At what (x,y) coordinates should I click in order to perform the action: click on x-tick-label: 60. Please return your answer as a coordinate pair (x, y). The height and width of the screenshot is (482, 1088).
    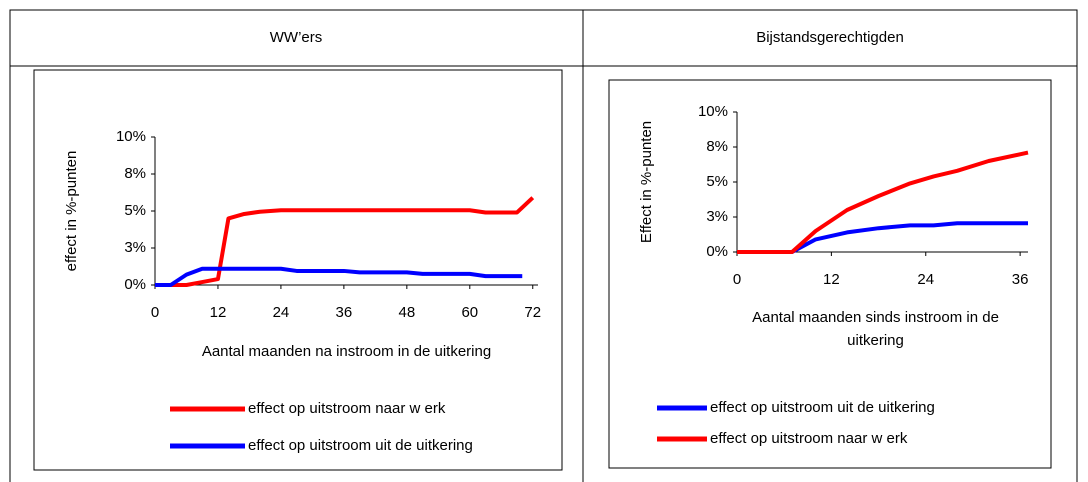
    Looking at the image, I should click on (469, 312).